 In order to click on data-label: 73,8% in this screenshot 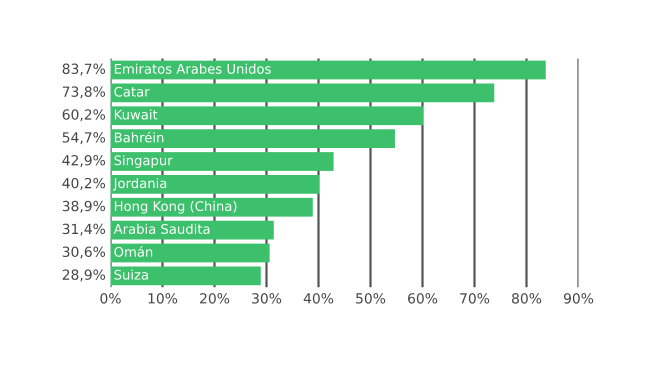, I will do `click(84, 92)`.